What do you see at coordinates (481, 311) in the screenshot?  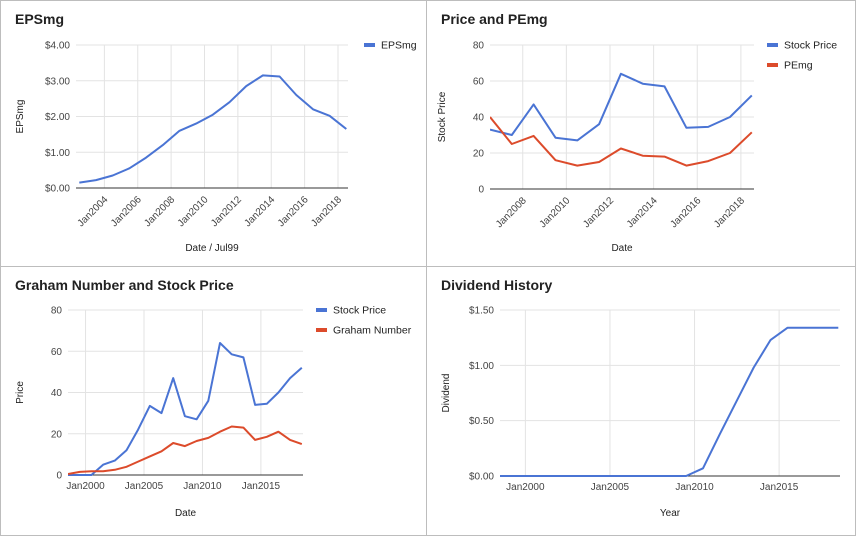 I see `y-tick-label: $1.50` at bounding box center [481, 311].